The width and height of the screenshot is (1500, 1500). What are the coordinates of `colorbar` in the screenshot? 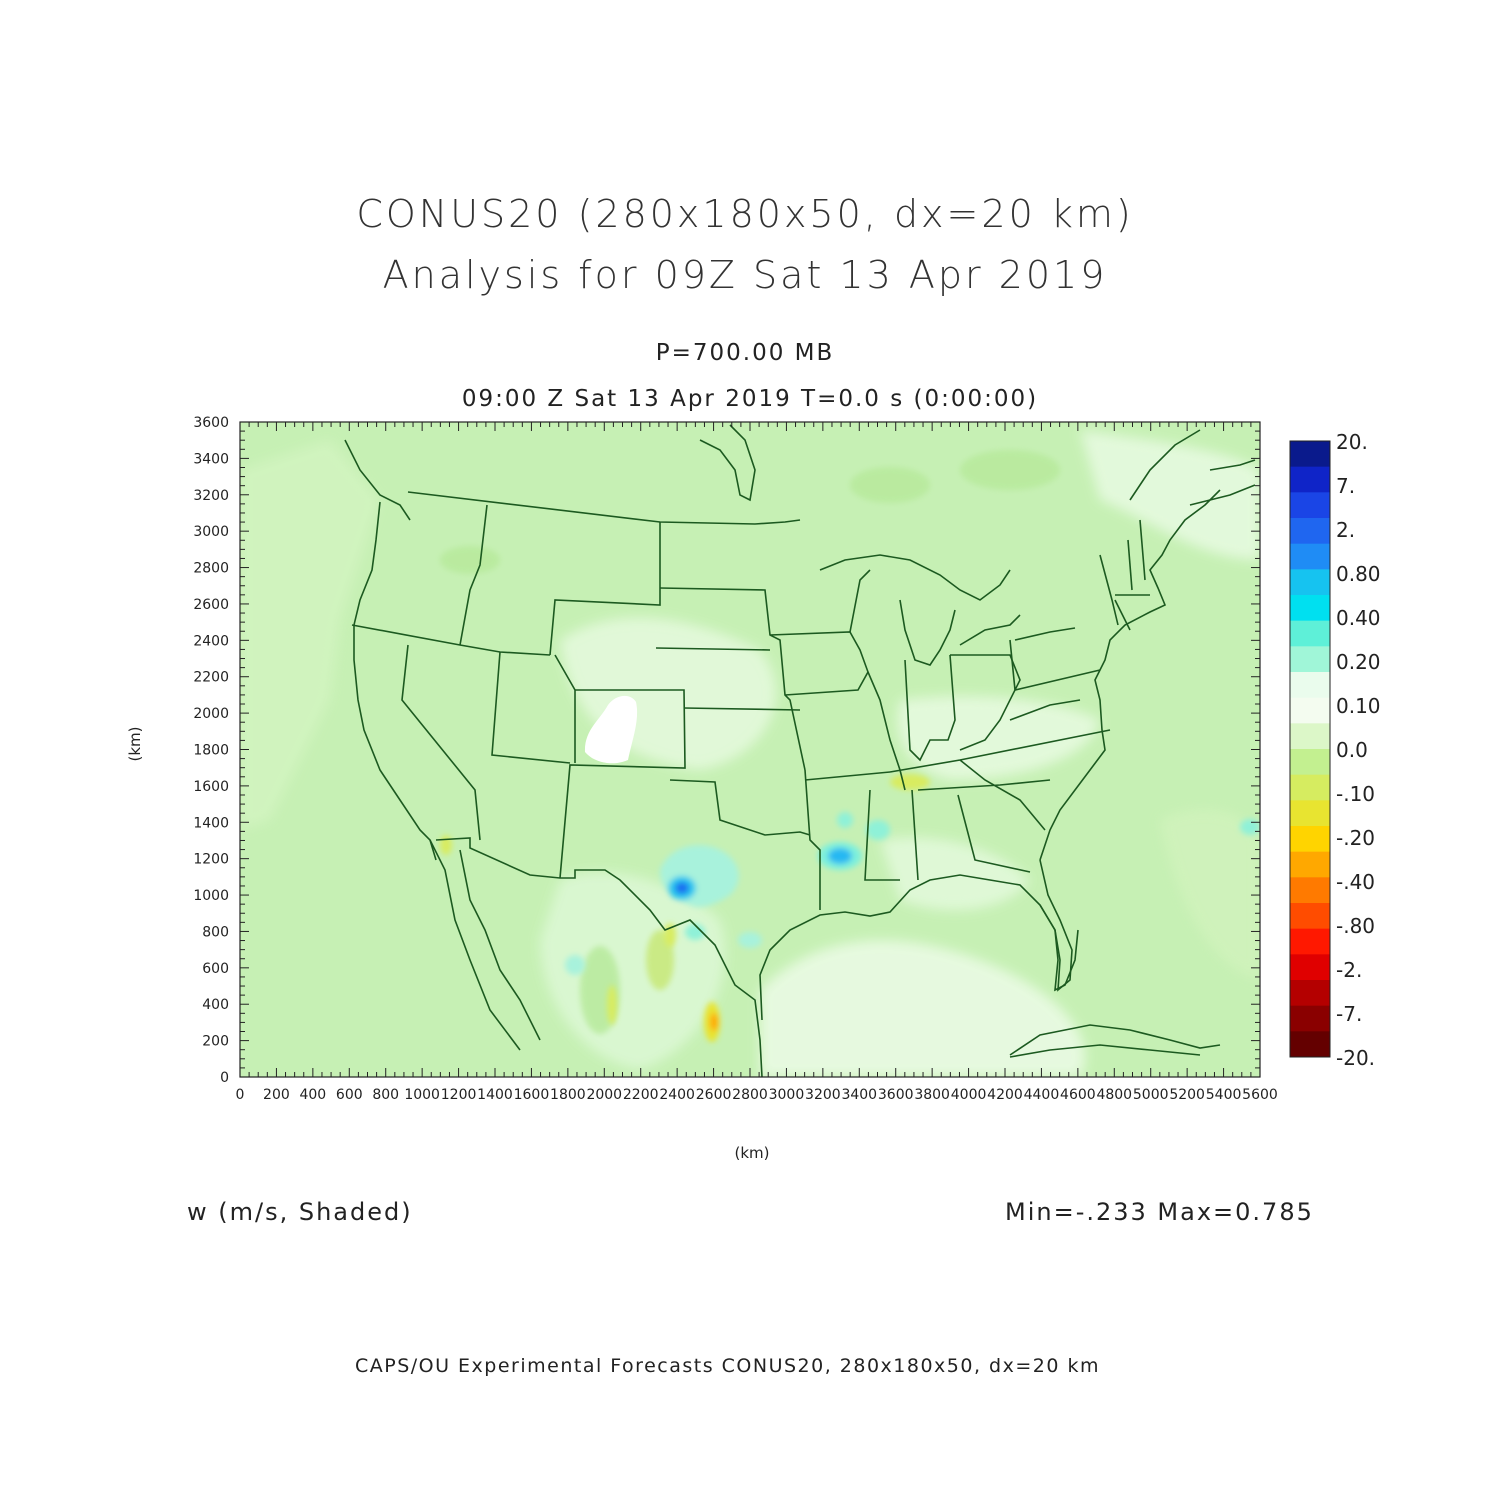 It's located at (1310, 749).